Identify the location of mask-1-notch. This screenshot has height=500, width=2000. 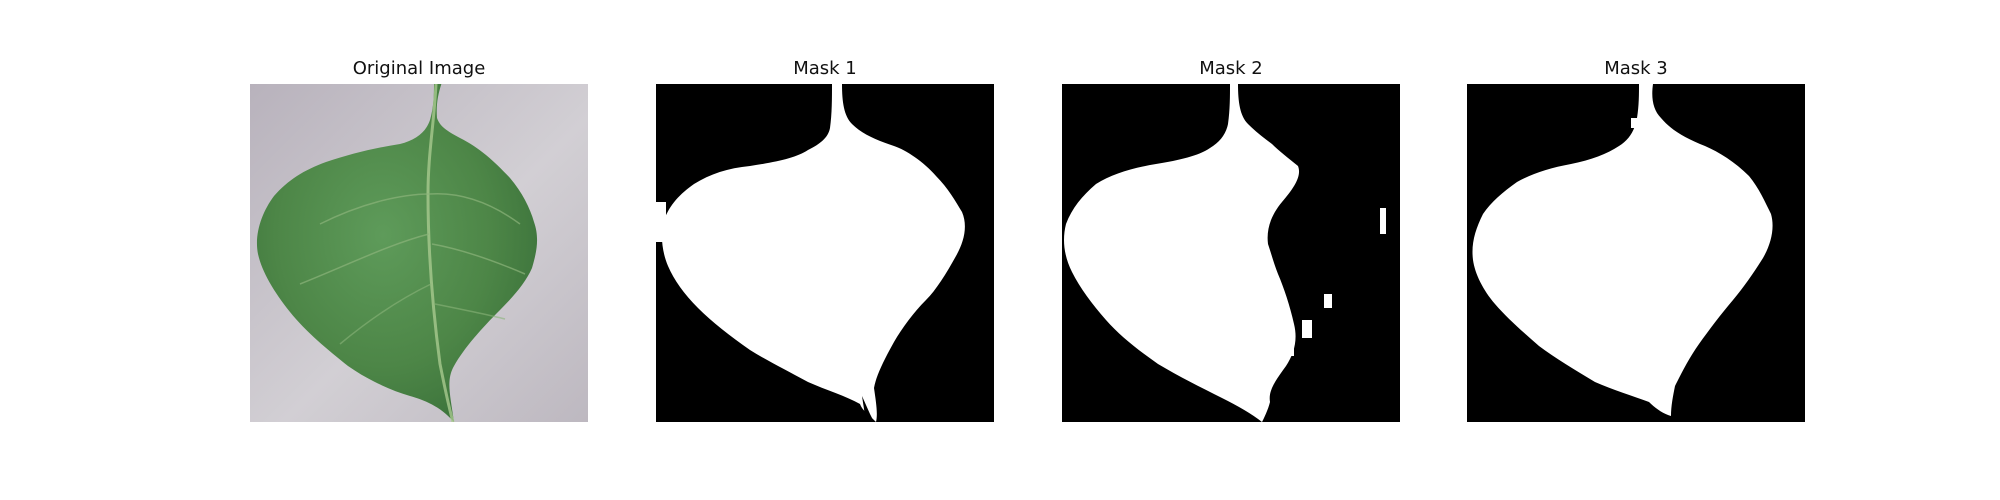
(868, 409).